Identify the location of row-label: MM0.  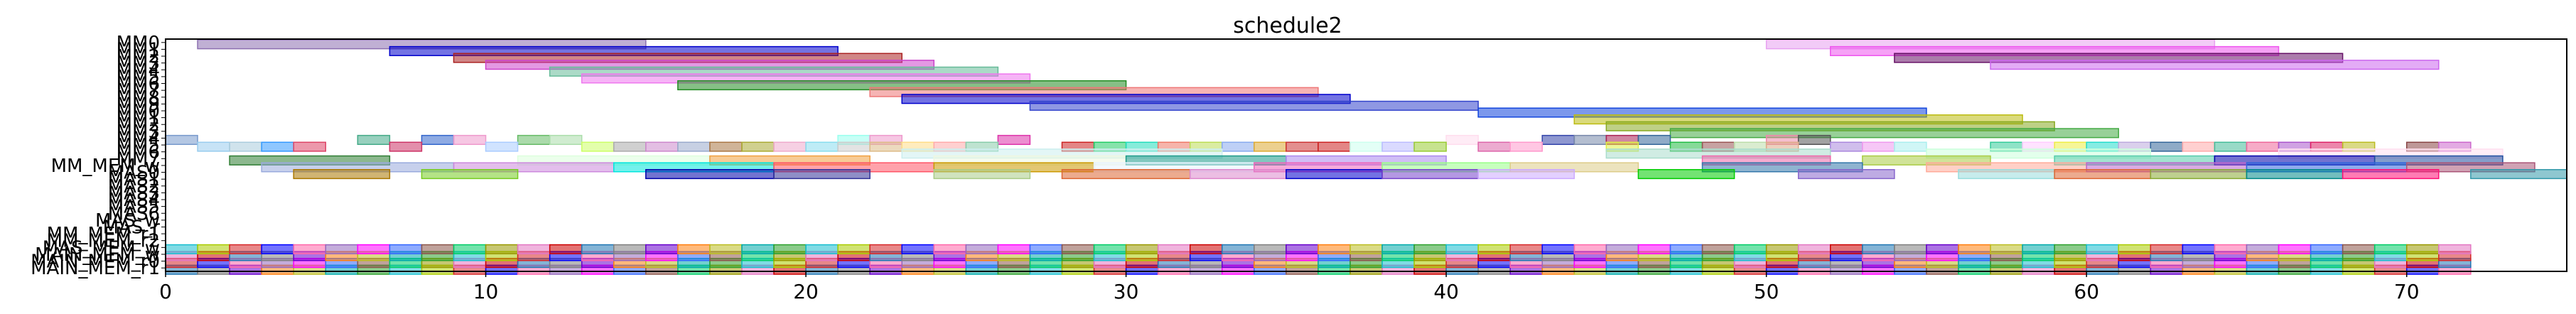
(139, 43).